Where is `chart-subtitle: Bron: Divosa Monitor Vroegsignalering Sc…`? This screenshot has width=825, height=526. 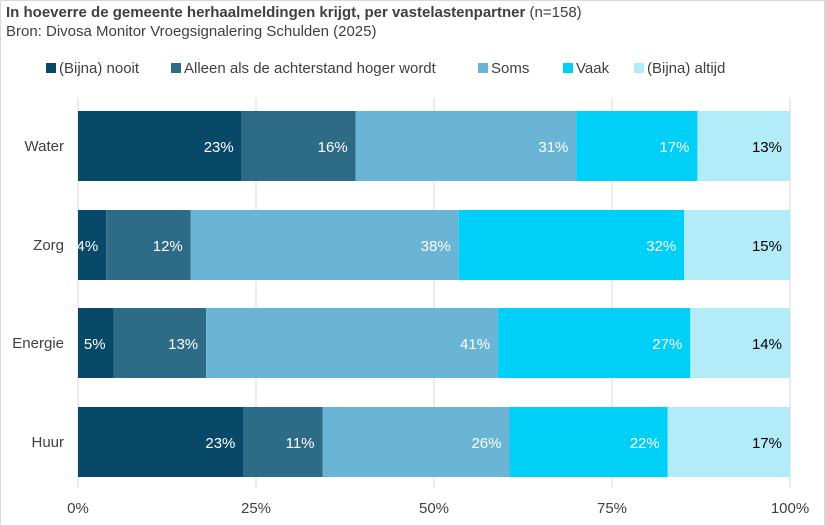 chart-subtitle: Bron: Divosa Monitor Vroegsignalering Sc… is located at coordinates (191, 31).